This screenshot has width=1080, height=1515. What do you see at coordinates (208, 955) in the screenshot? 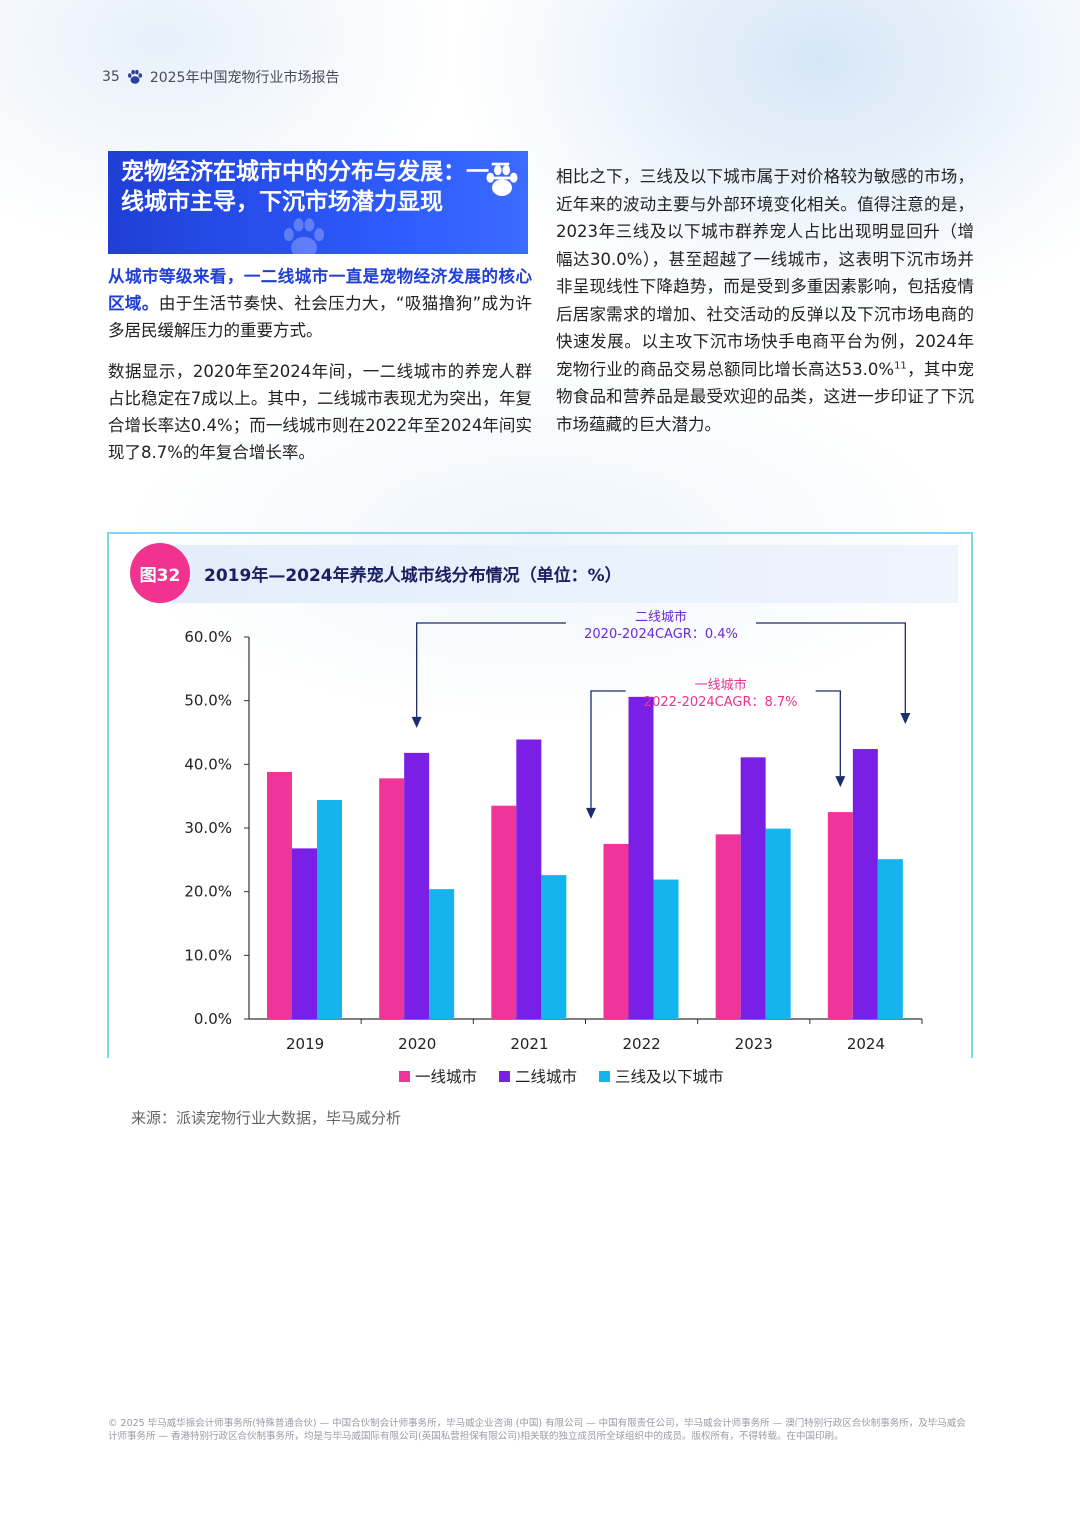
I see `y-tick-label: 10.0%` at bounding box center [208, 955].